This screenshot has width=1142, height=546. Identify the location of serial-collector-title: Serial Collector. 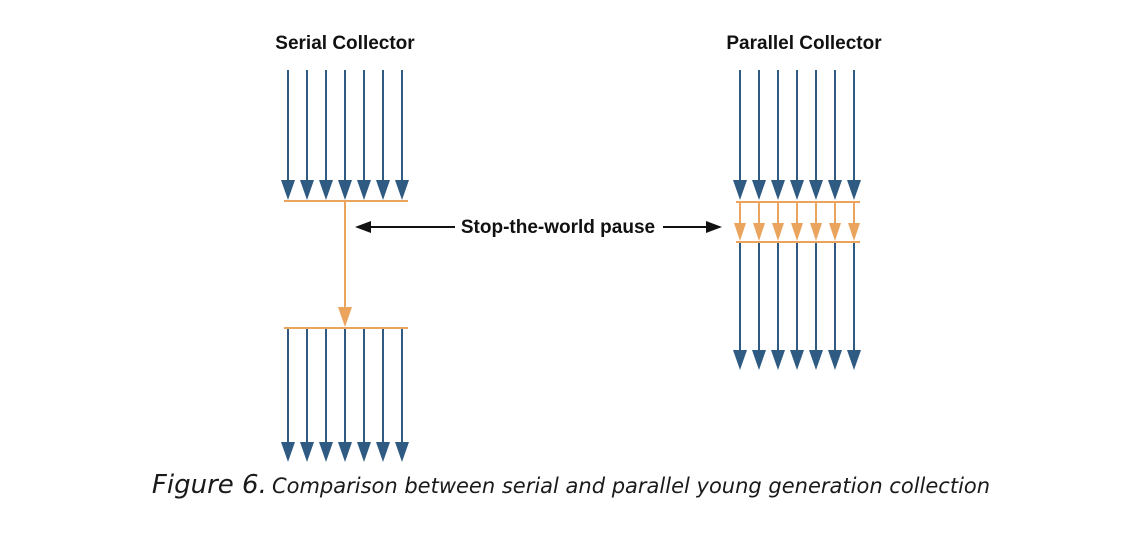
(345, 43).